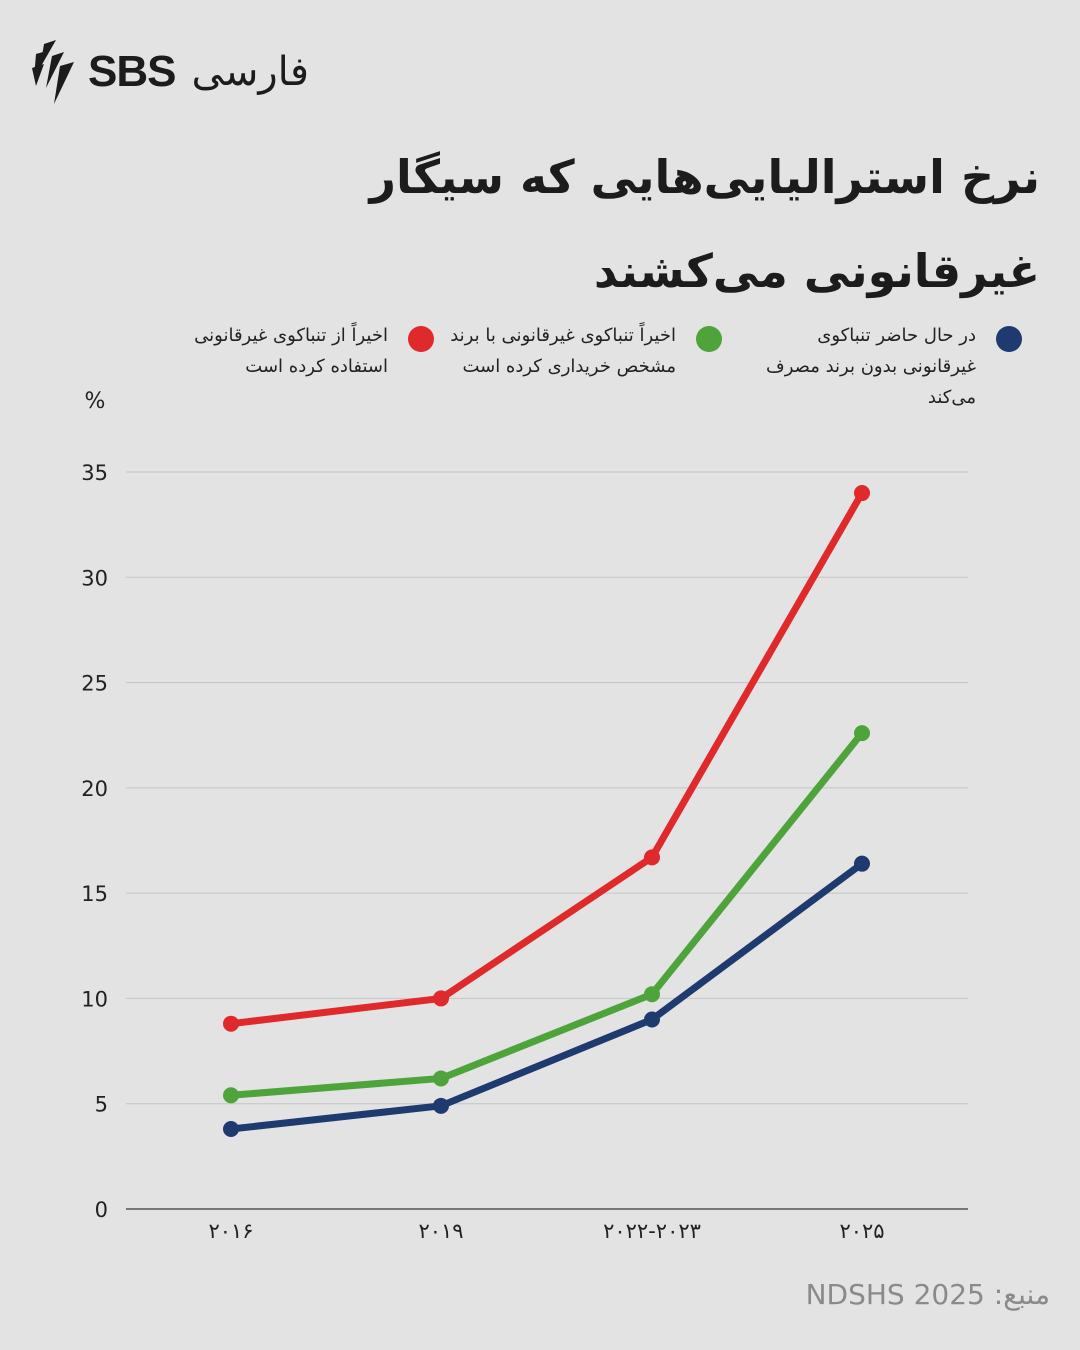  What do you see at coordinates (250, 72) in the screenshot?
I see `logo-language-text: فارسی` at bounding box center [250, 72].